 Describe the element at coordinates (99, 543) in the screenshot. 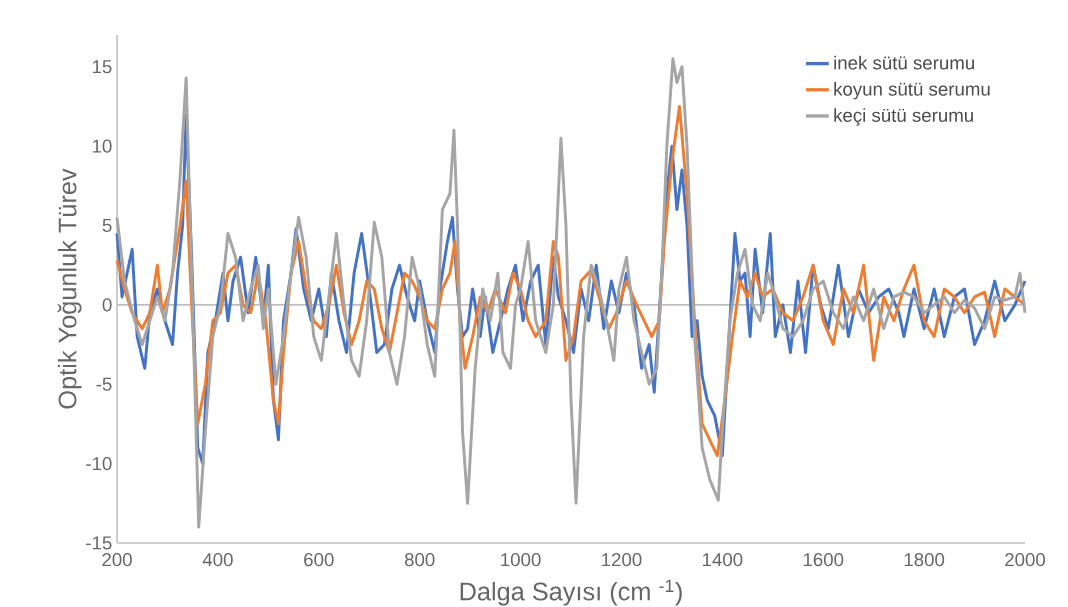

I see `y-tick-label: -15` at that location.